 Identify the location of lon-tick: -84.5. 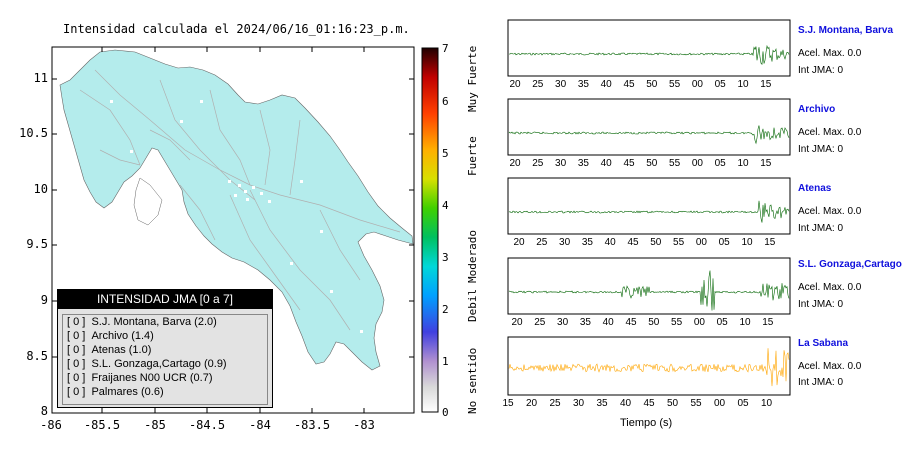
(207, 425).